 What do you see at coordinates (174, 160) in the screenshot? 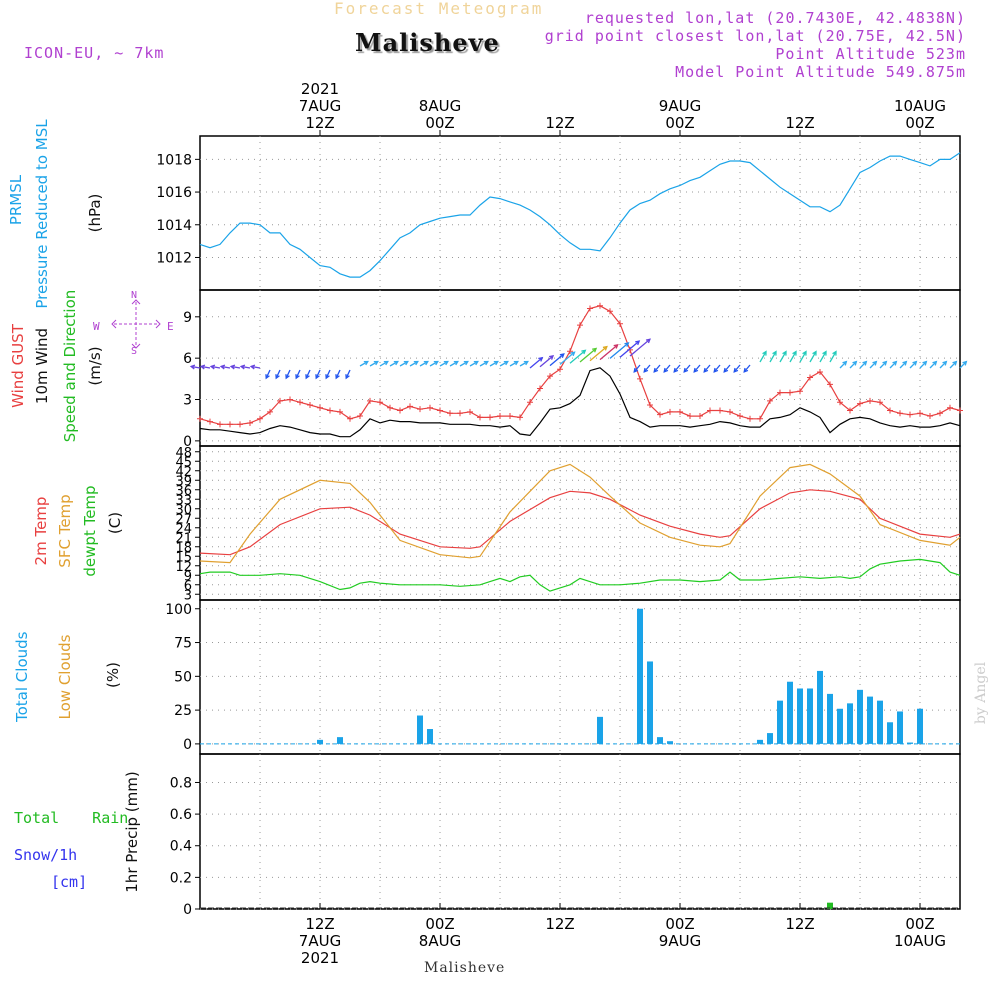
I see `pressure-ytick-label: 1018` at bounding box center [174, 160].